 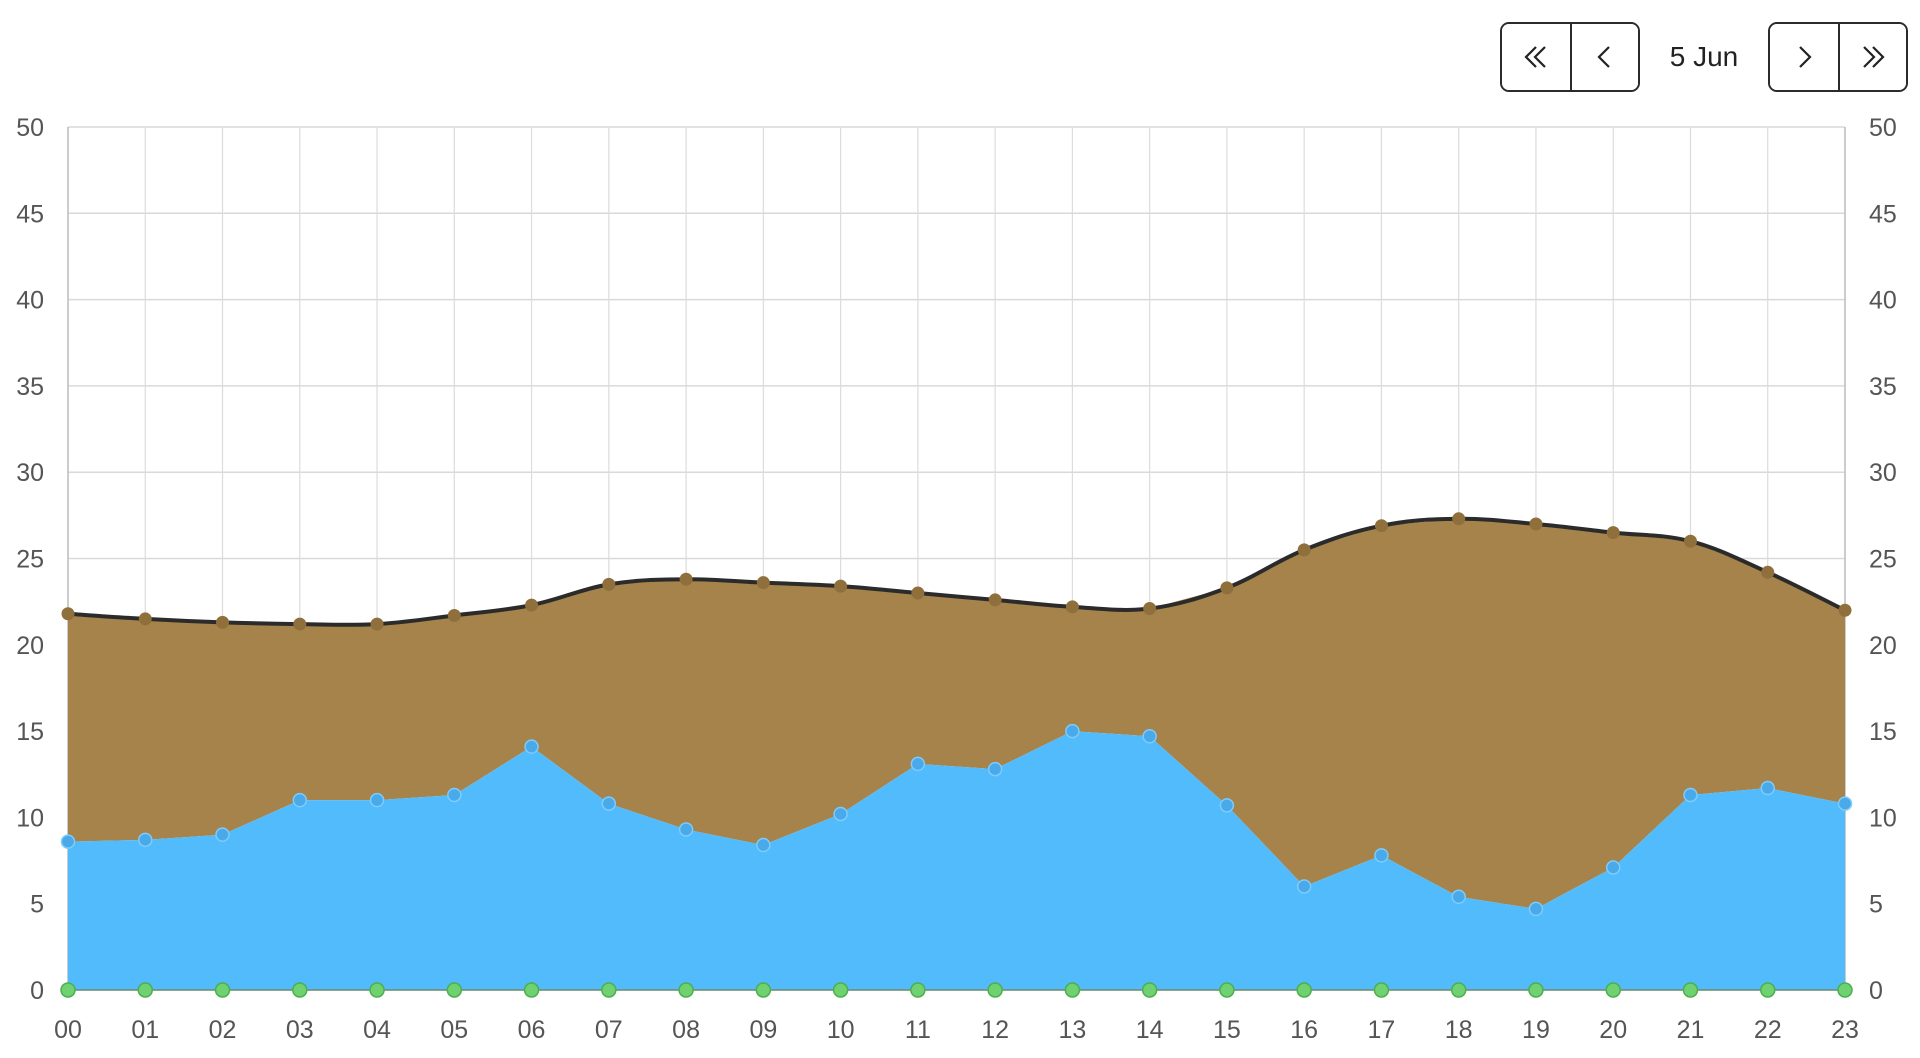 What do you see at coordinates (1845, 1030) in the screenshot?
I see `x-tick-label: 23` at bounding box center [1845, 1030].